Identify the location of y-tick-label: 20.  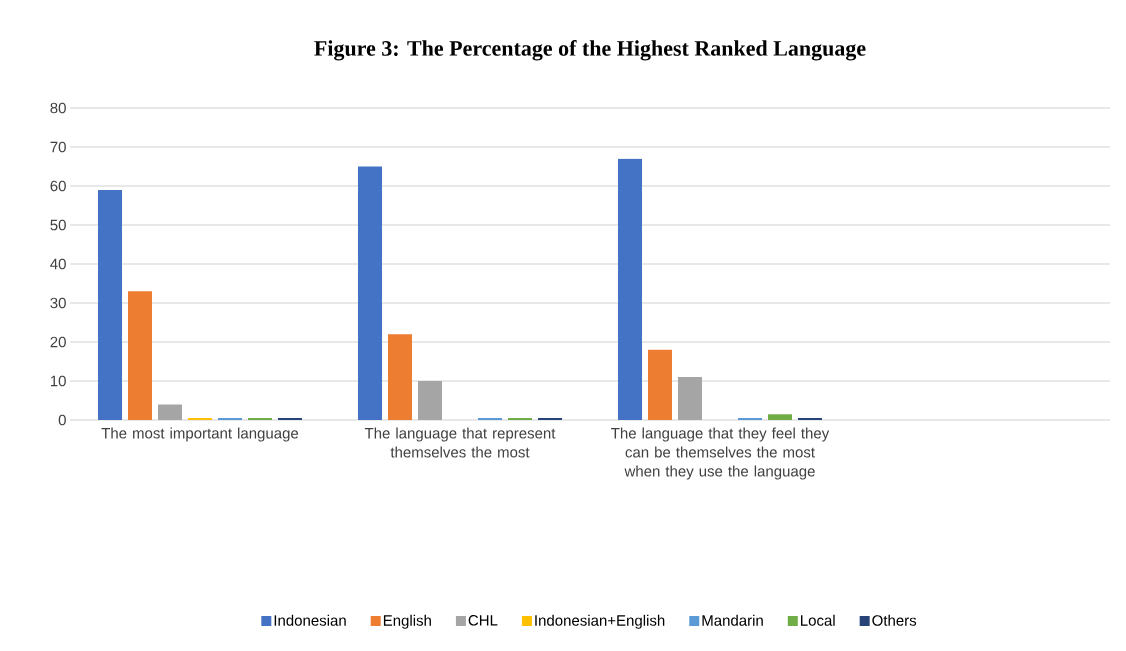
(58, 342).